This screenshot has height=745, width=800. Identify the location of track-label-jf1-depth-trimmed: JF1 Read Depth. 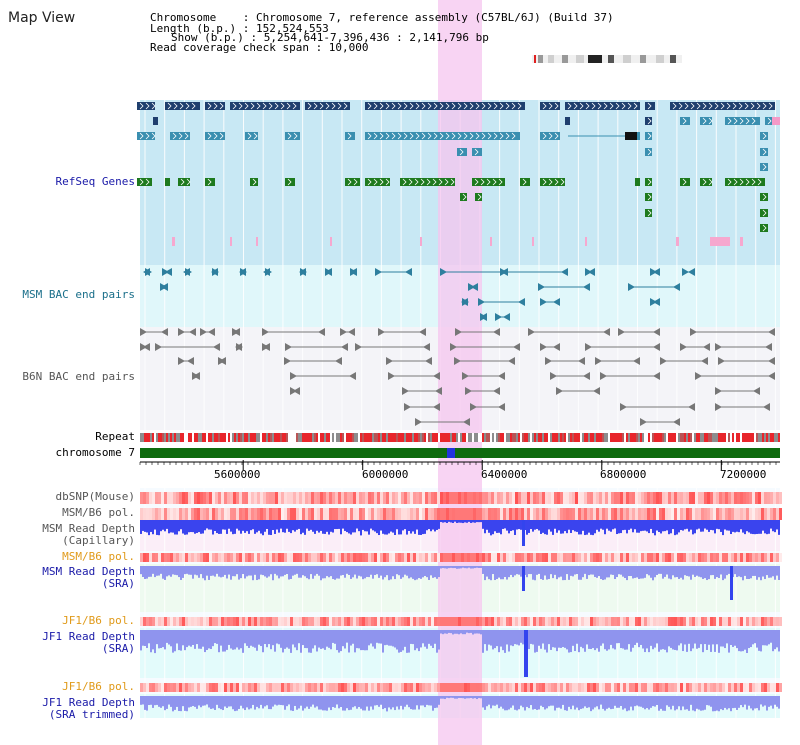
(88, 702).